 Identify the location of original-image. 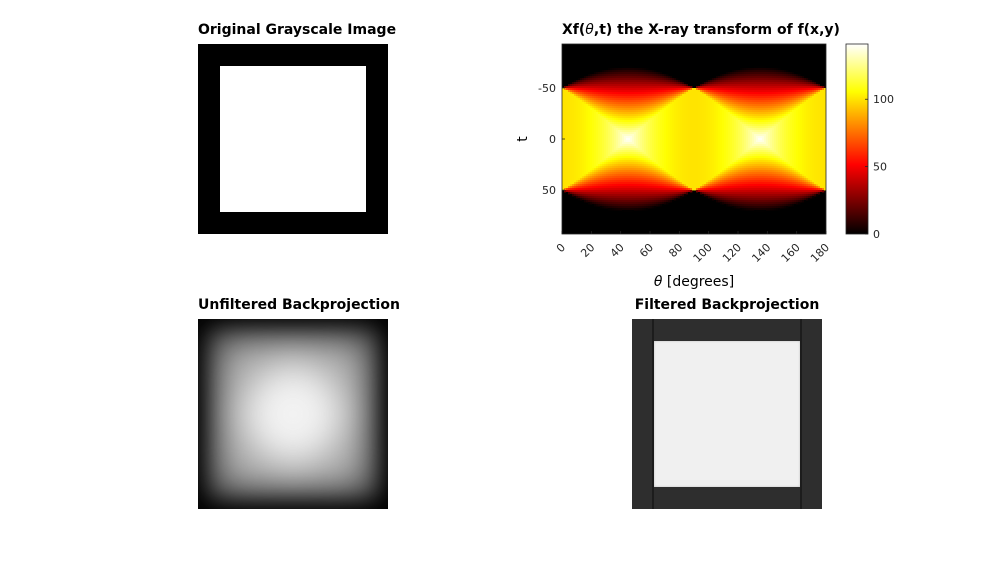
(293, 139).